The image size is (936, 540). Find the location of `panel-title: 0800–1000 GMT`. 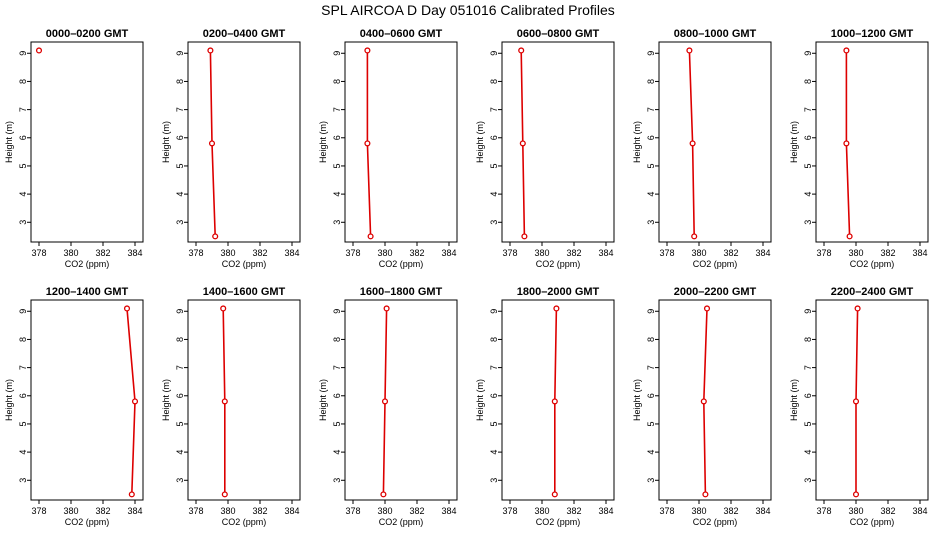

panel-title: 0800–1000 GMT is located at coordinates (715, 34).